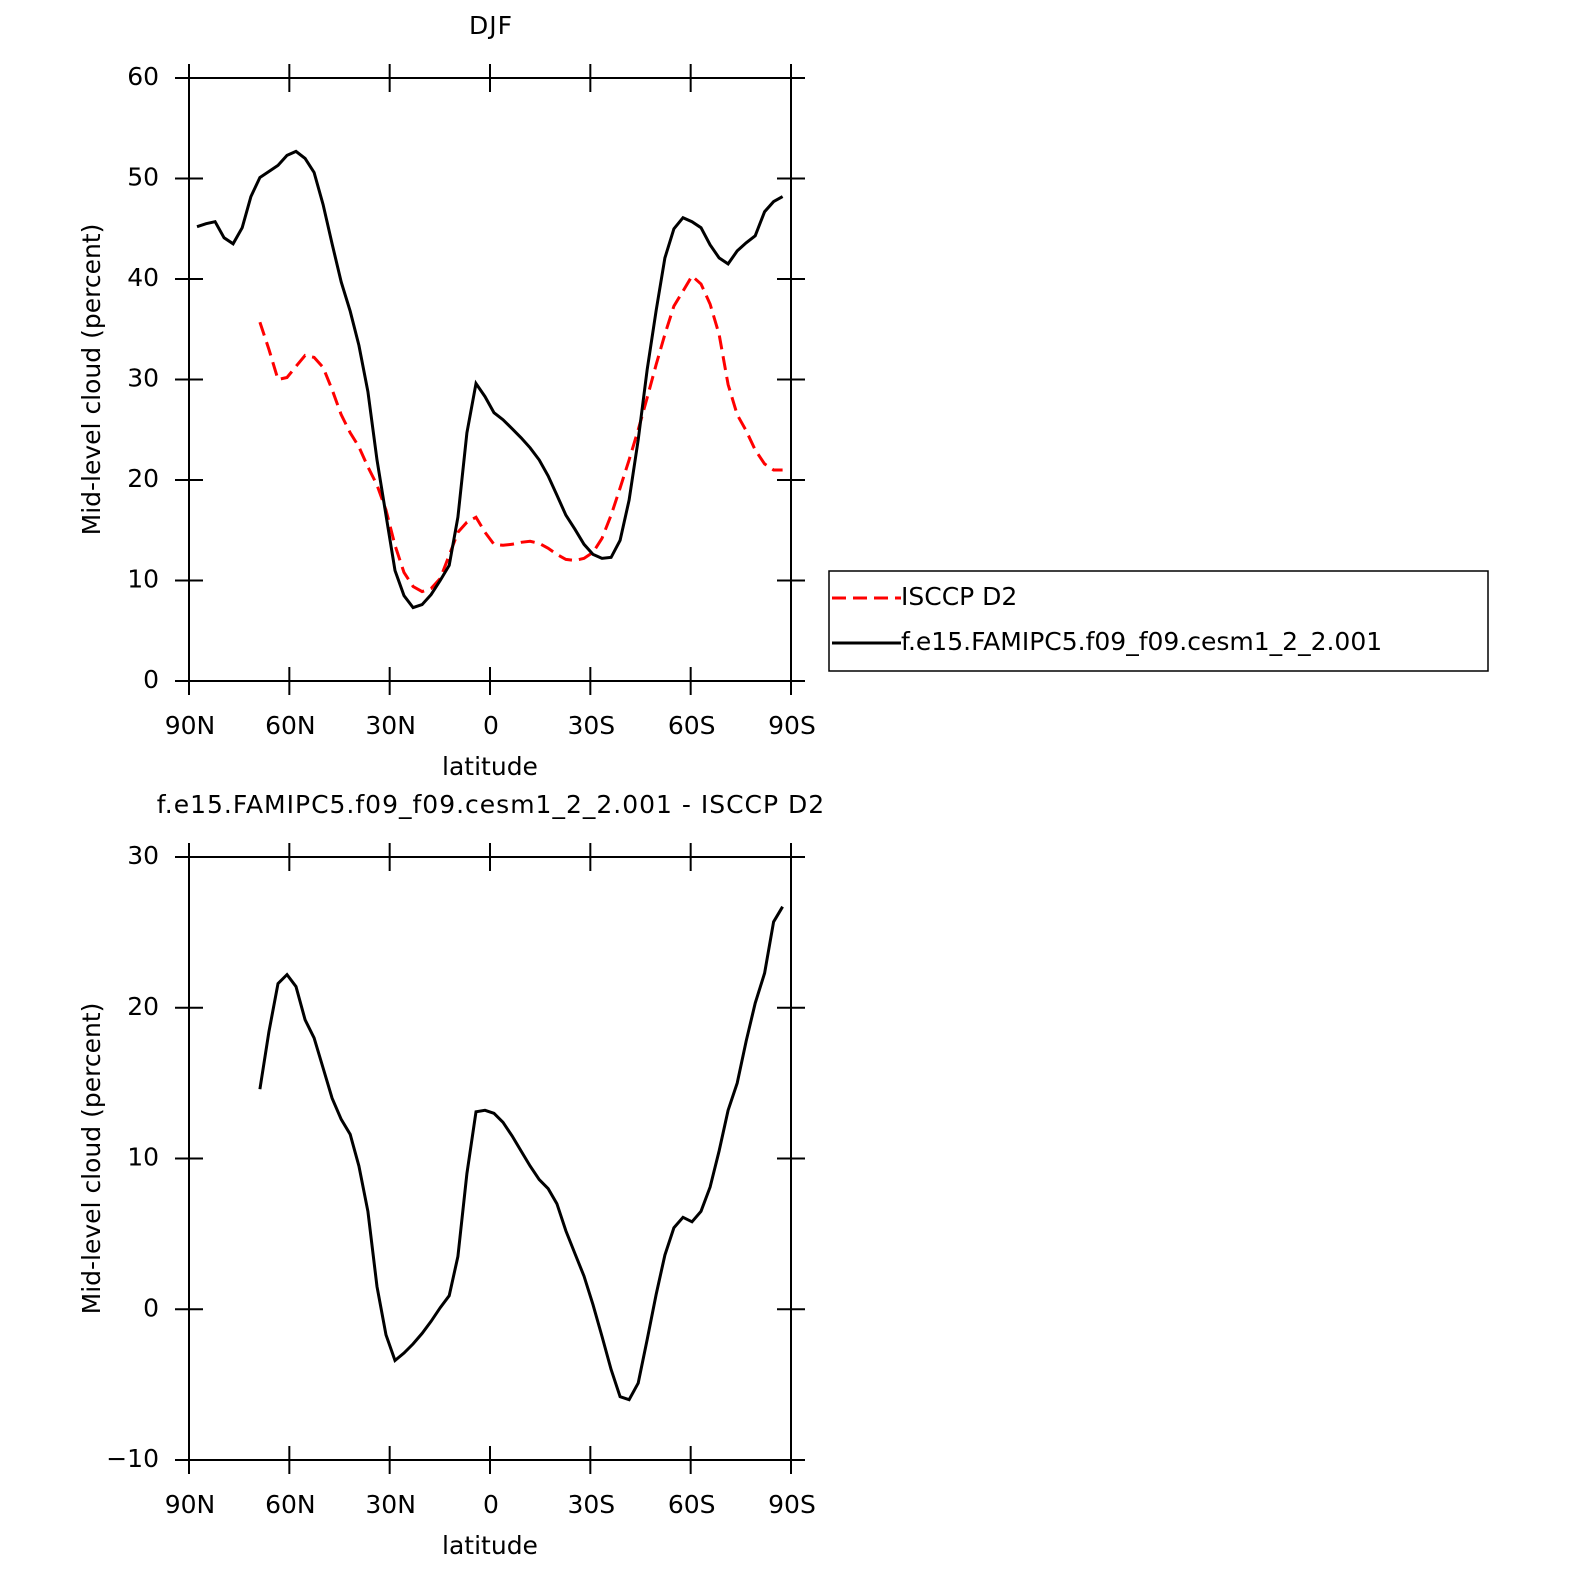  I want to click on y-tick-label: 40, so click(143, 277).